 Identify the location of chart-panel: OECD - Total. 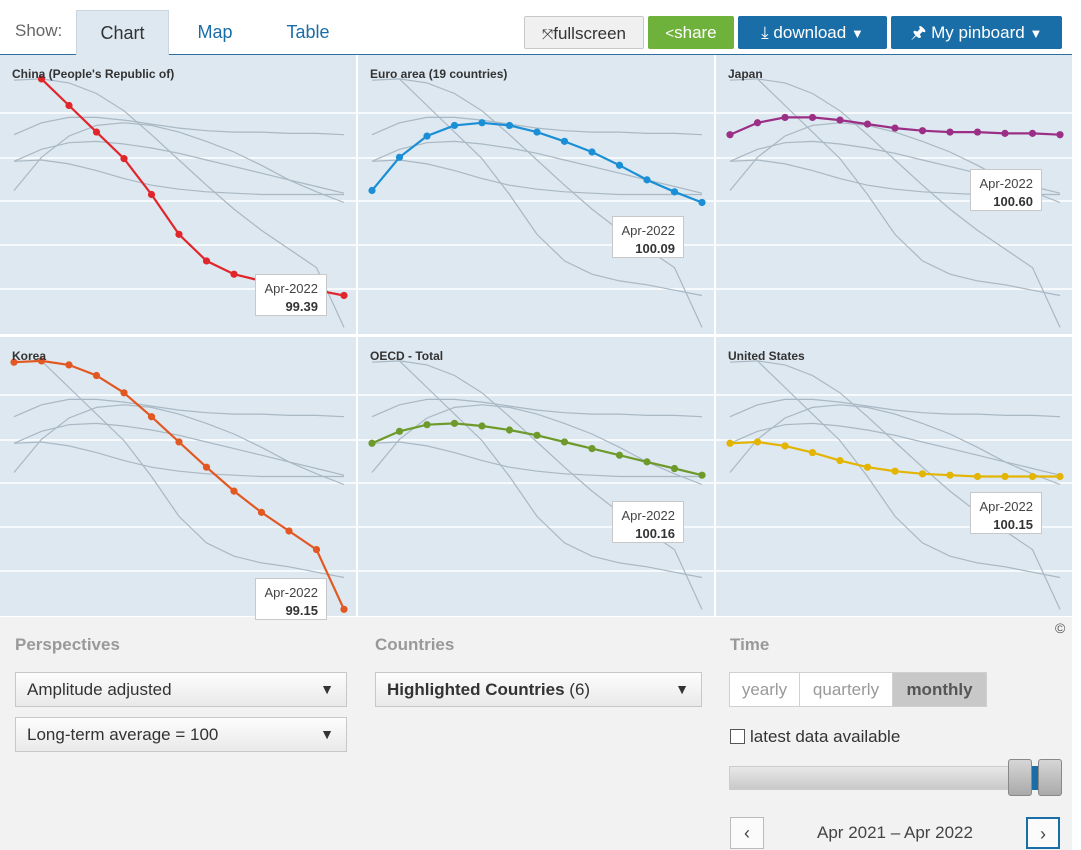
(536, 476).